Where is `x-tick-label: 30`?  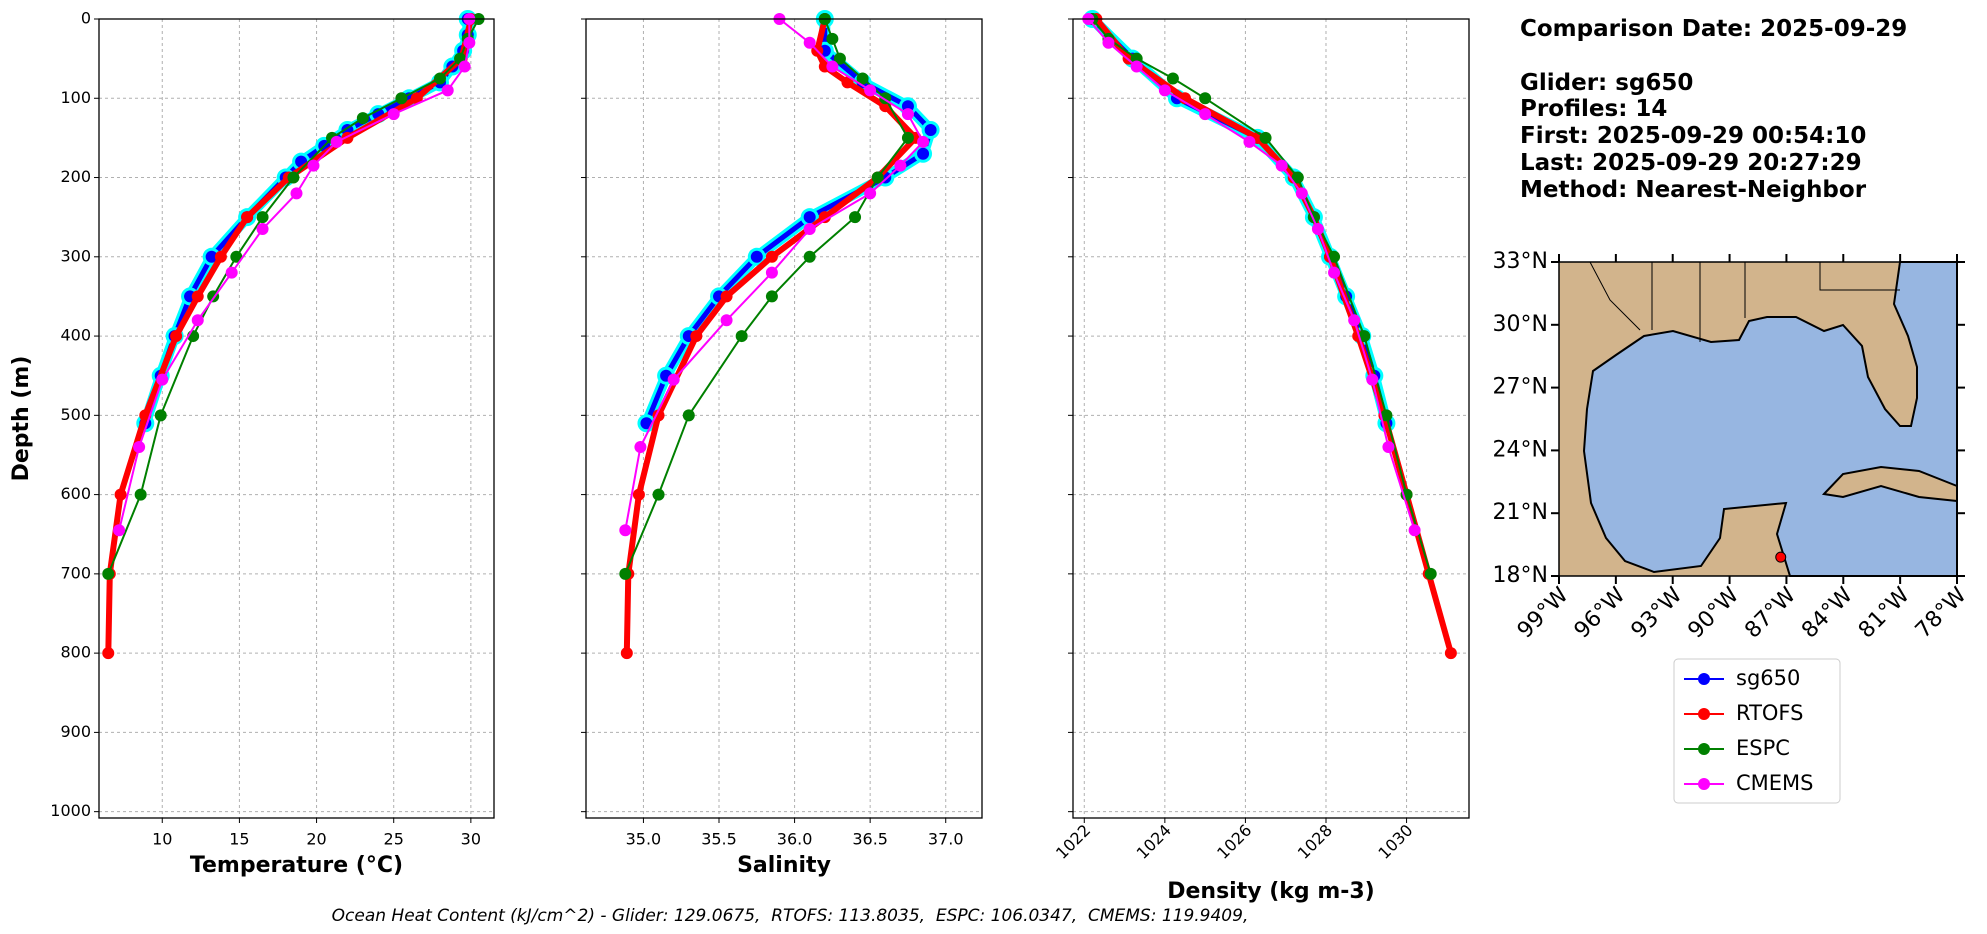
x-tick-label: 30 is located at coordinates (471, 839).